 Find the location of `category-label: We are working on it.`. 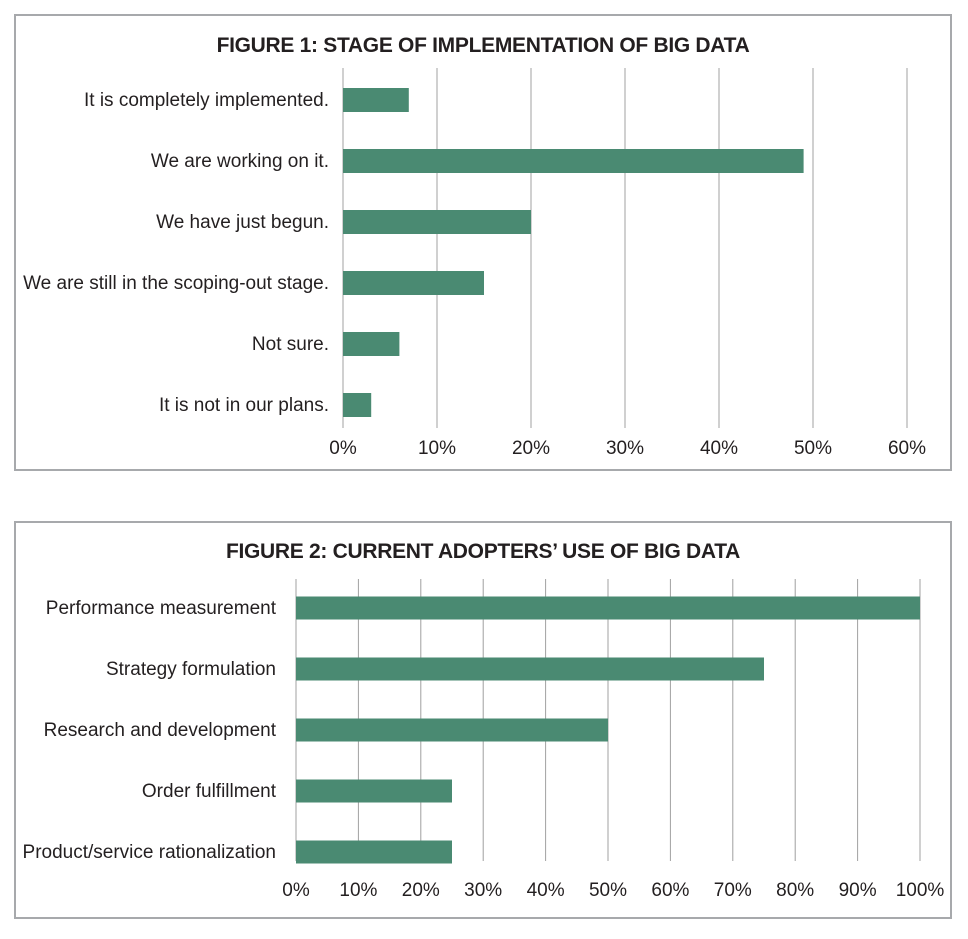

category-label: We are working on it. is located at coordinates (240, 161).